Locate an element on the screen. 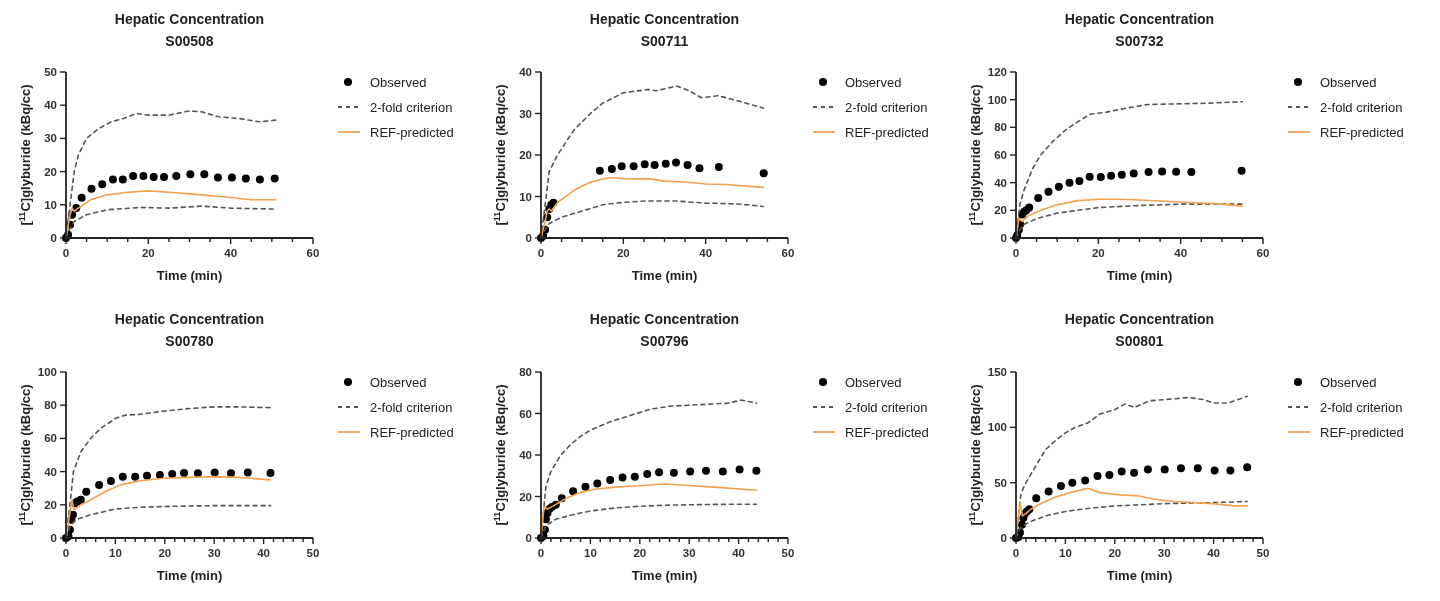  y-tick-label: 150 is located at coordinates (997, 372).